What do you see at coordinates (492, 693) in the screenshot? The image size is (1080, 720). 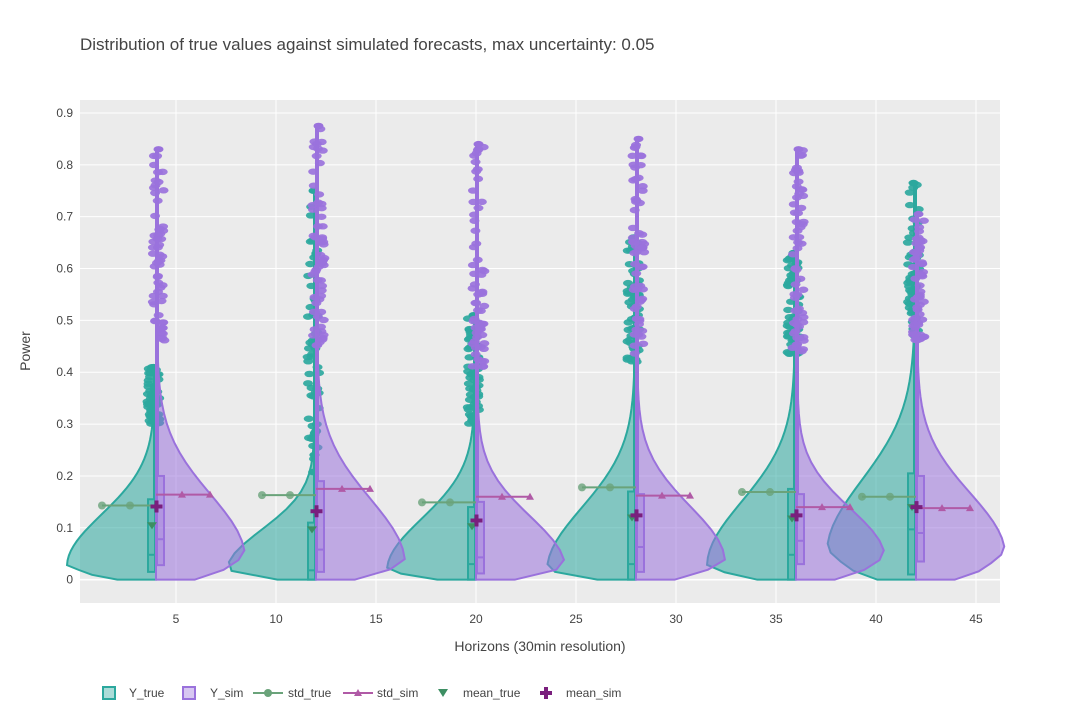 I see `legend-label: mean_true` at bounding box center [492, 693].